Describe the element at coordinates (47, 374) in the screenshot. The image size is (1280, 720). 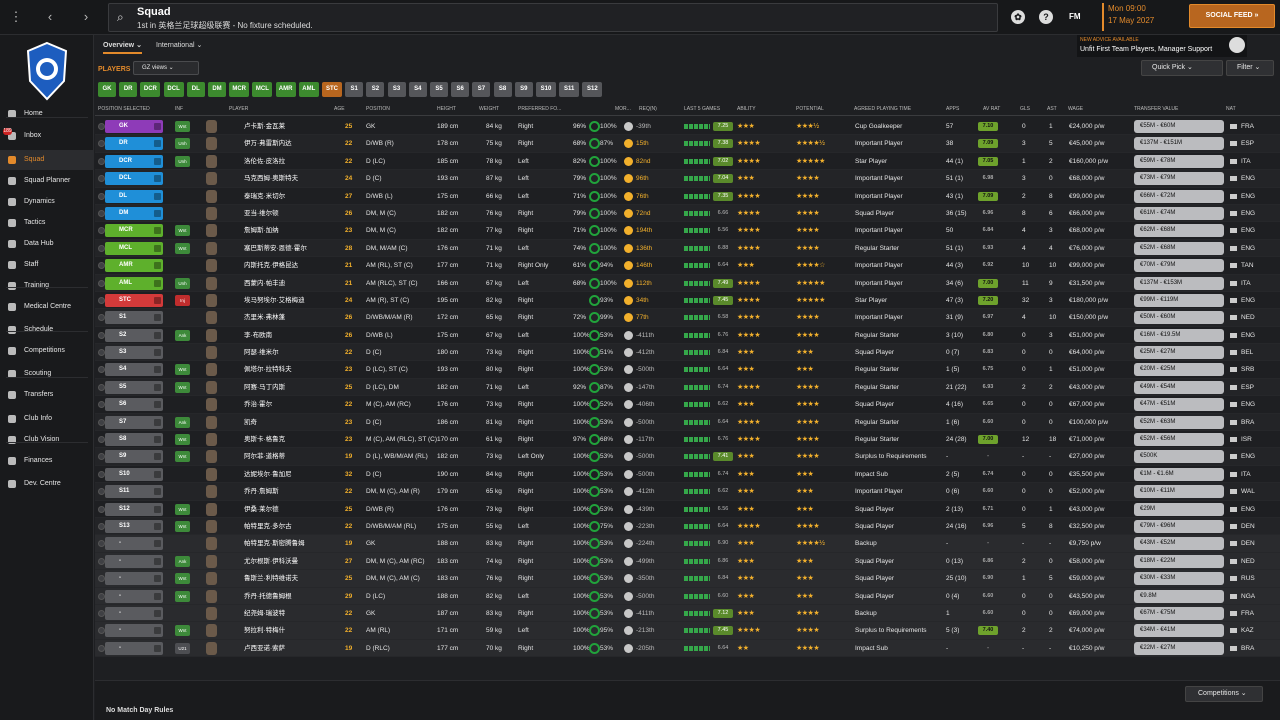
I see `sidebar-item-scouting: Scouting` at that location.